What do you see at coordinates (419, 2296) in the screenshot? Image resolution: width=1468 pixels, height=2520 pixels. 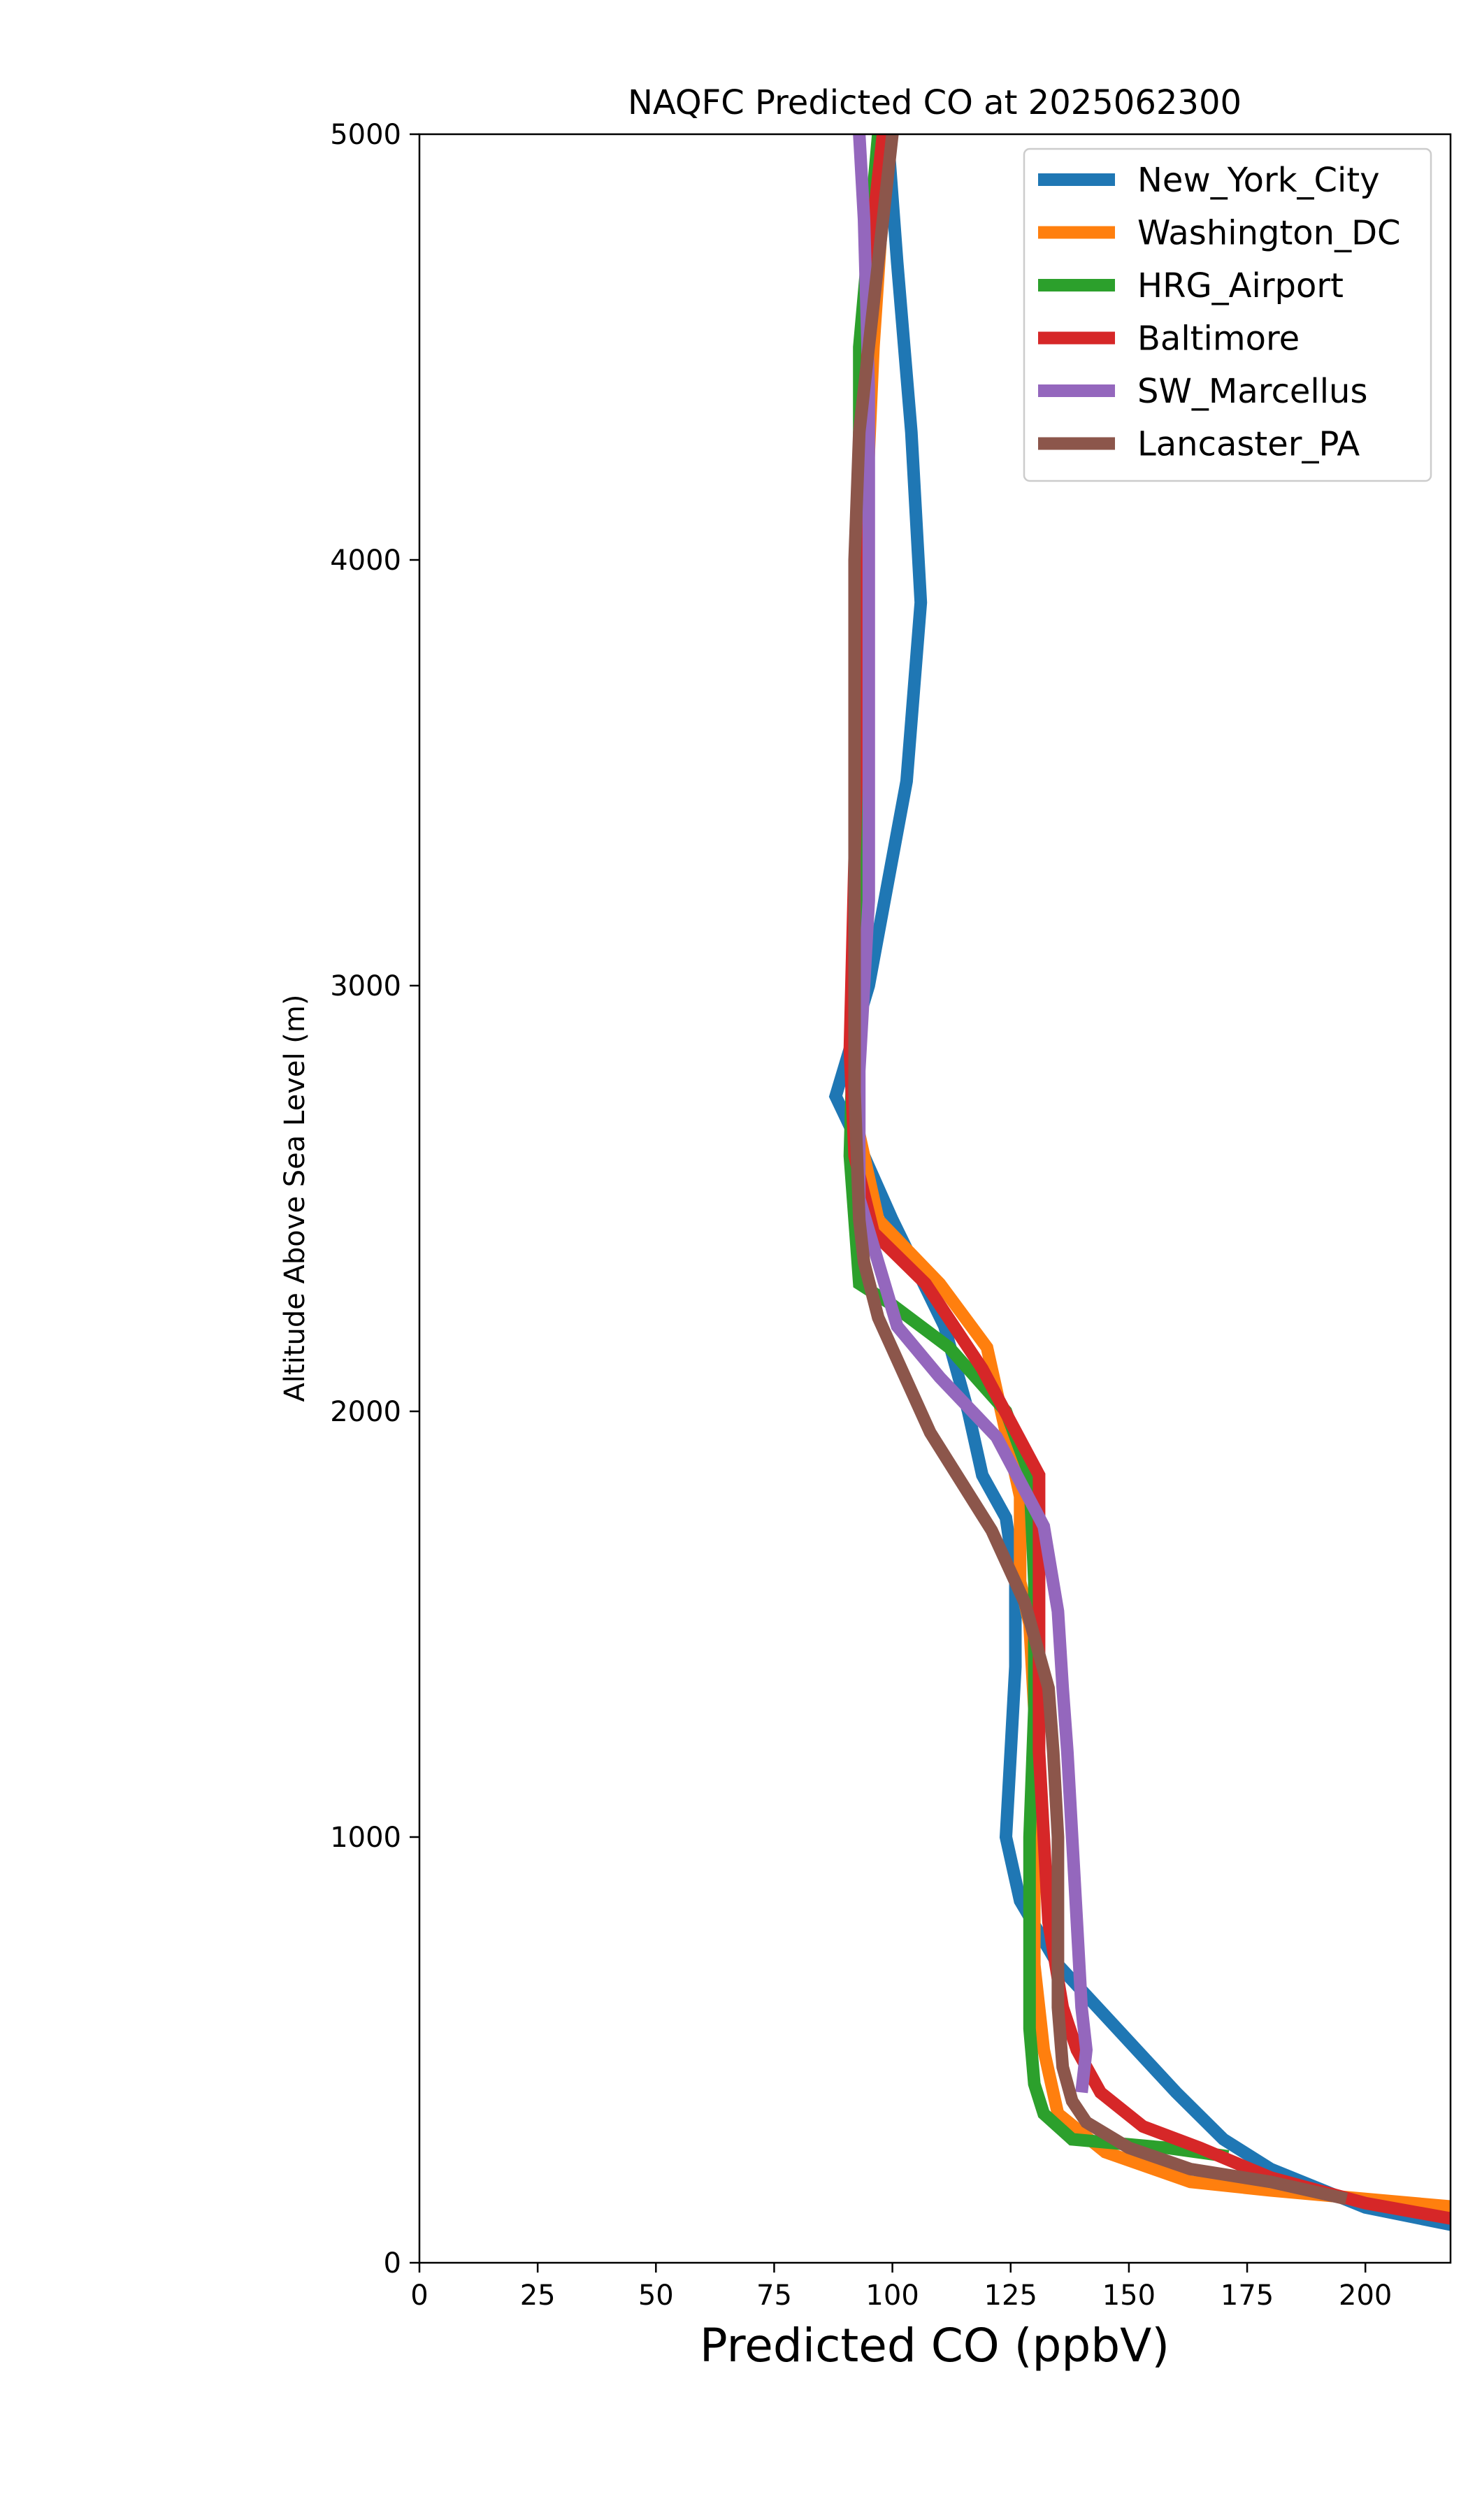 I see `x-tick-label: 0` at bounding box center [419, 2296].